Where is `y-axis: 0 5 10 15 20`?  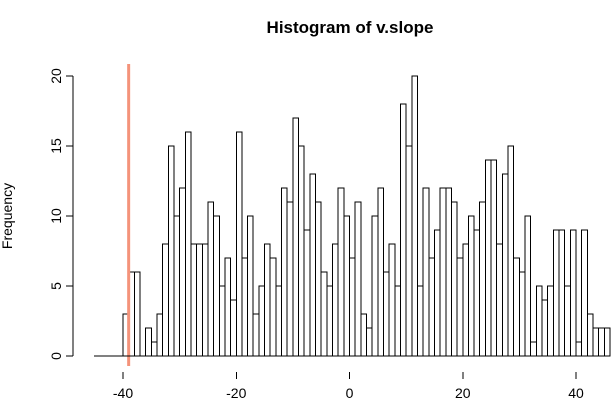 y-axis: 0 5 10 15 20 is located at coordinates (61, 214).